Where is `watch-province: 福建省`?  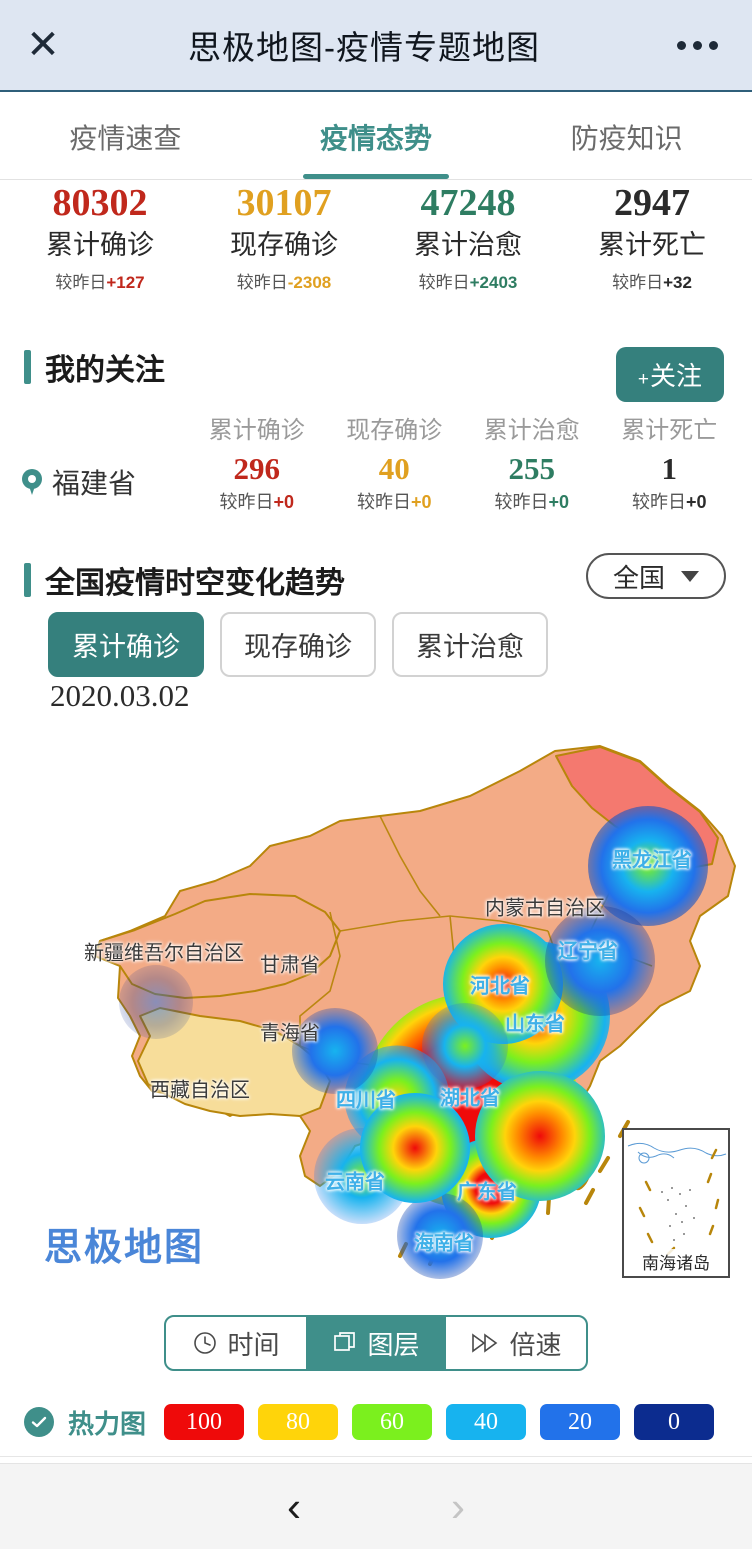 watch-province: 福建省 is located at coordinates (94, 477).